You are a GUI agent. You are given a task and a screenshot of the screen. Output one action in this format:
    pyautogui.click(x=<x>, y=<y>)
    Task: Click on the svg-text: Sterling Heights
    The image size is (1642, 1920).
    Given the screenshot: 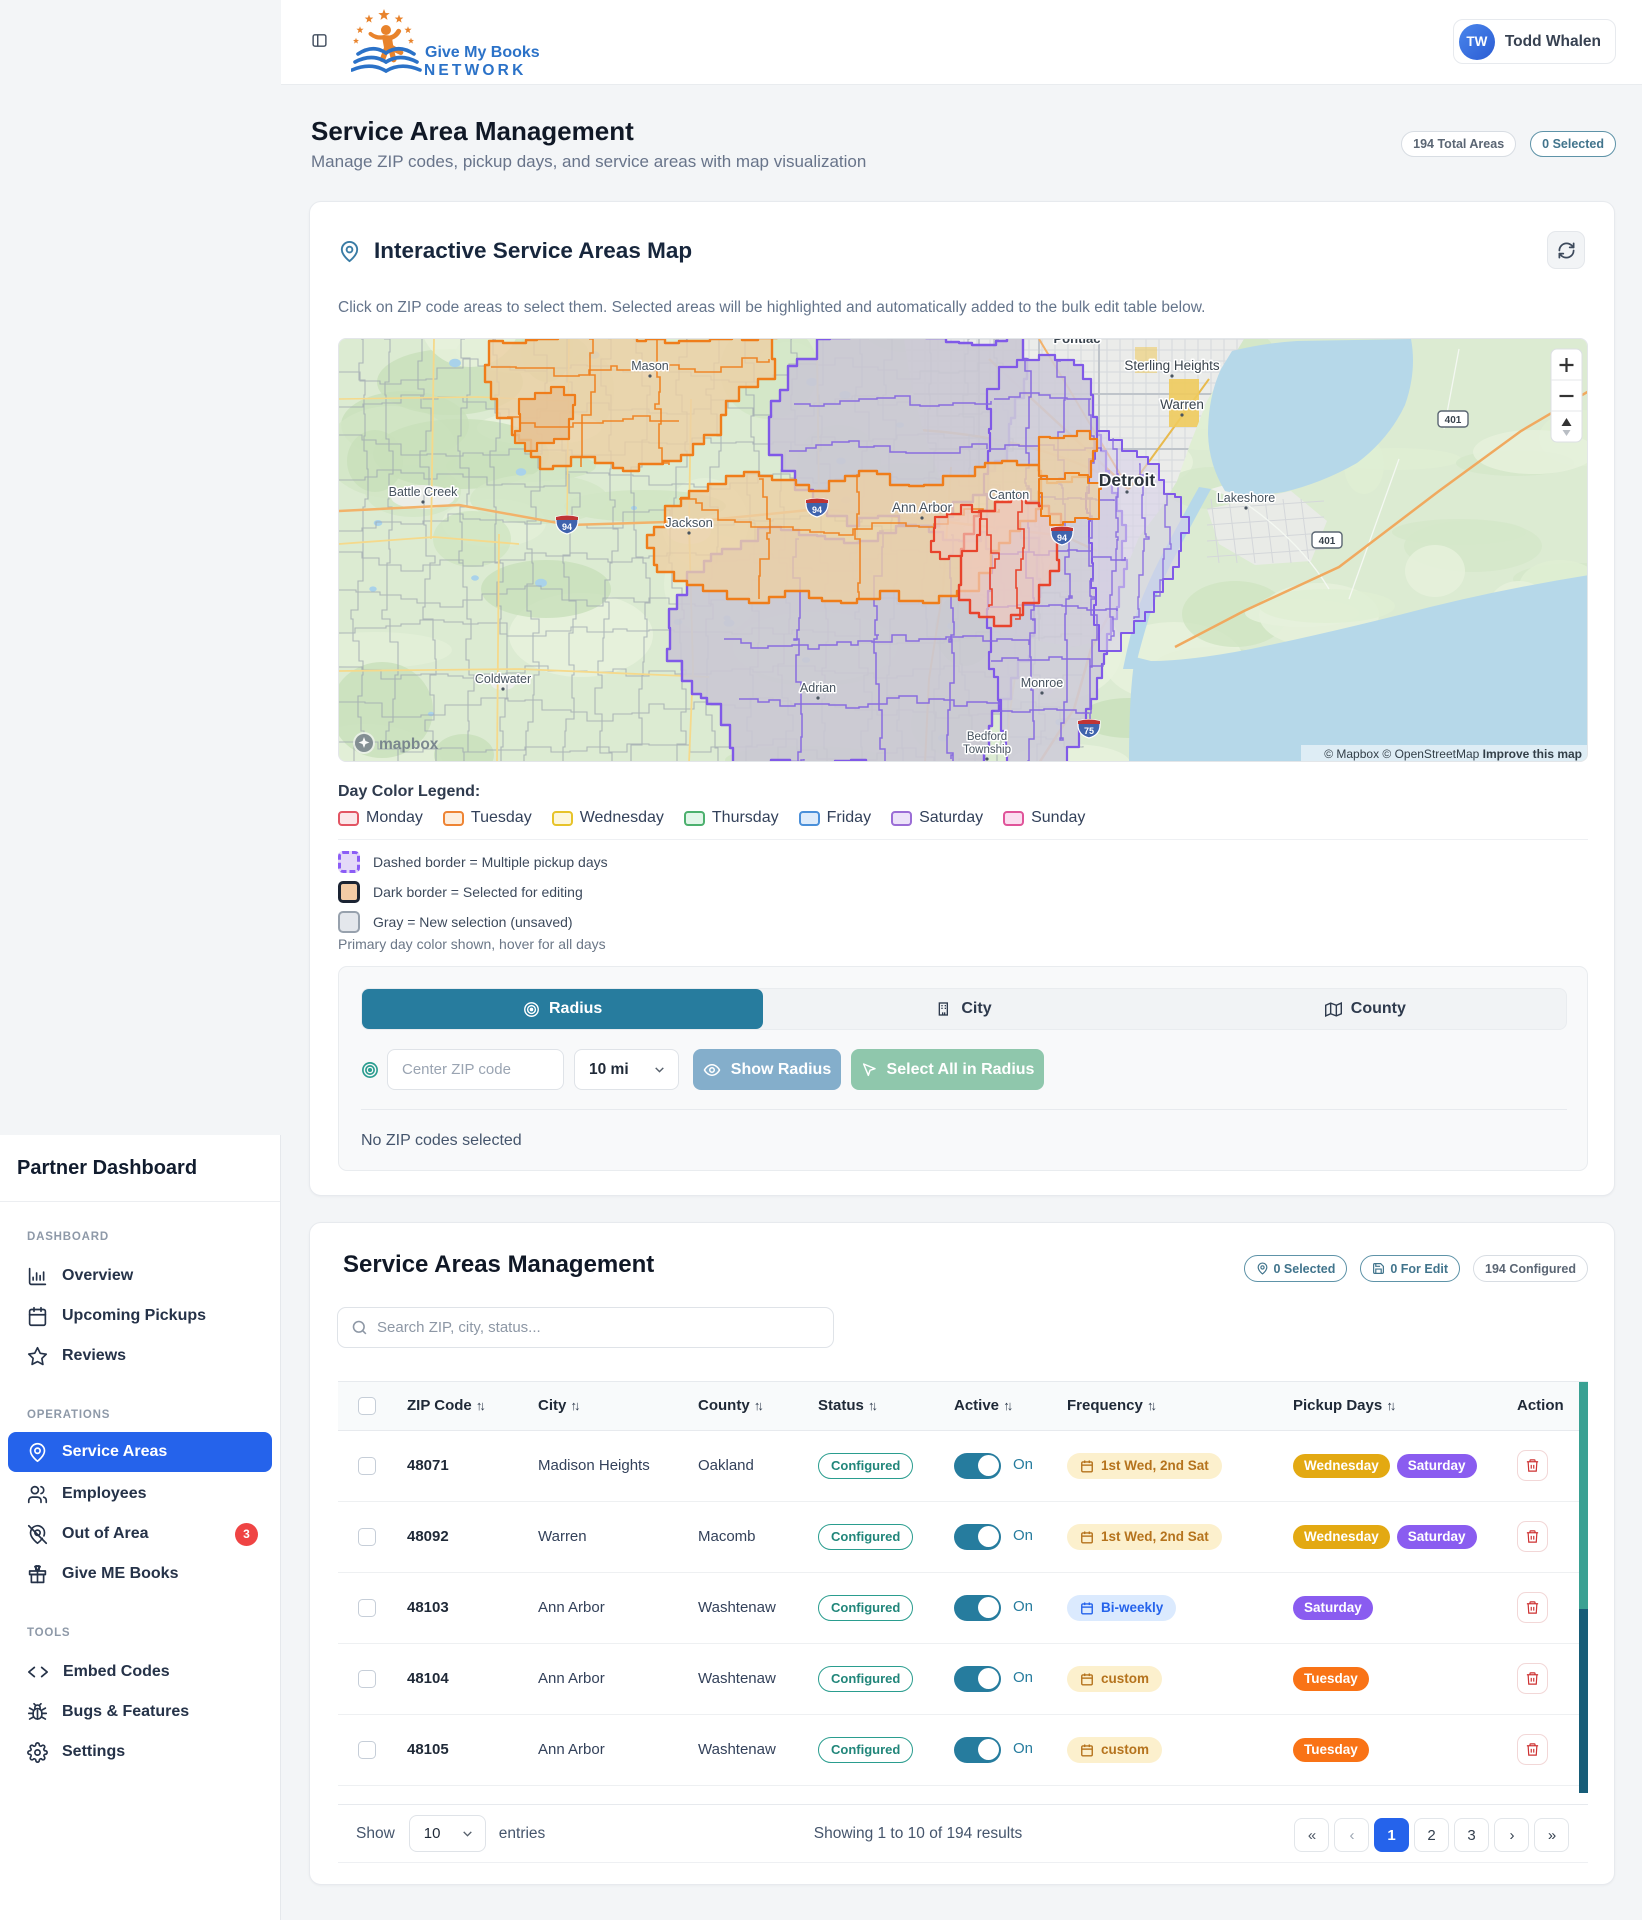 What is the action you would take?
    pyautogui.click(x=1172, y=365)
    